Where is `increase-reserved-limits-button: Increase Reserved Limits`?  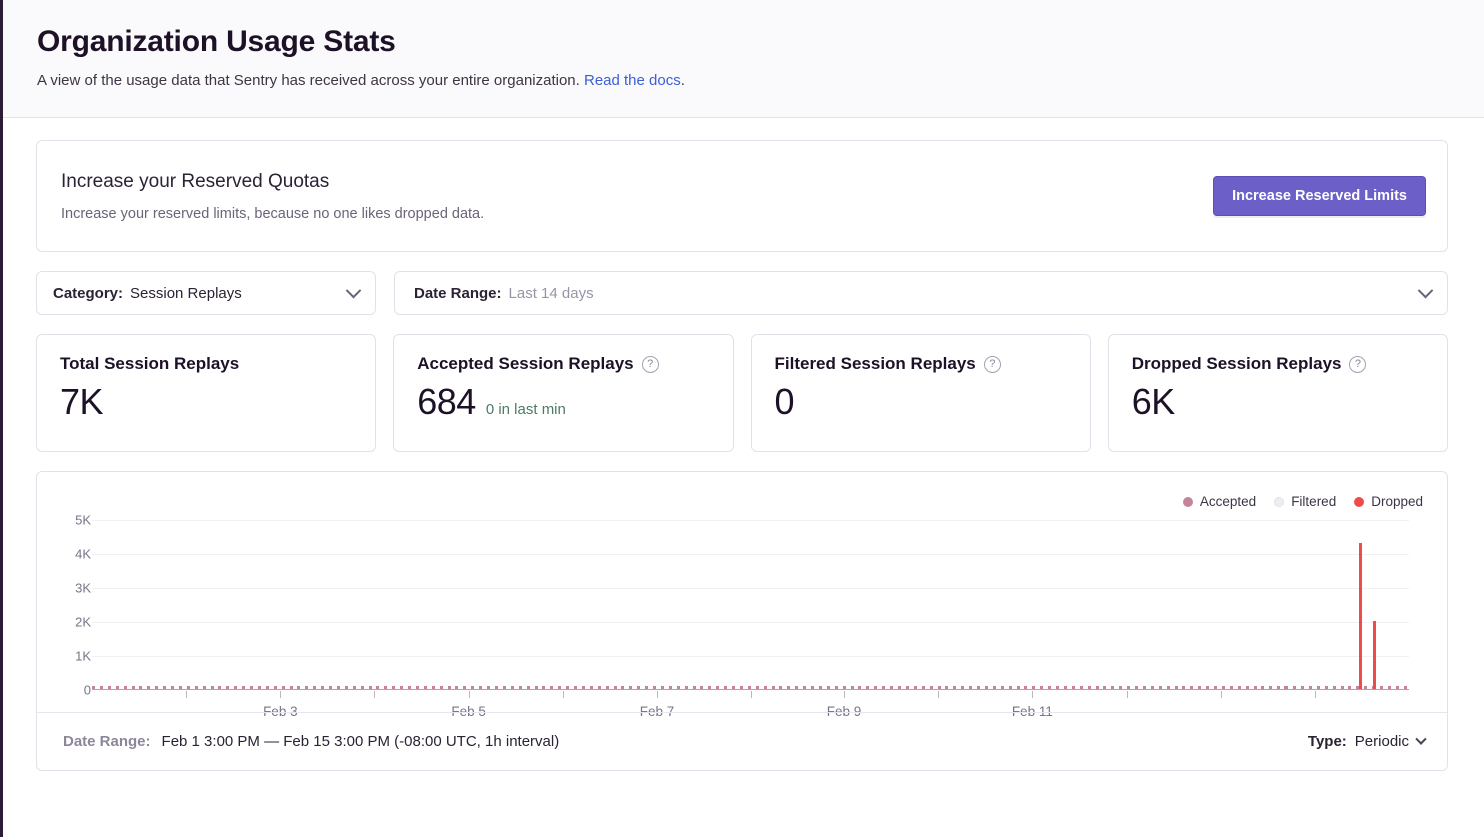
increase-reserved-limits-button: Increase Reserved Limits is located at coordinates (1319, 196).